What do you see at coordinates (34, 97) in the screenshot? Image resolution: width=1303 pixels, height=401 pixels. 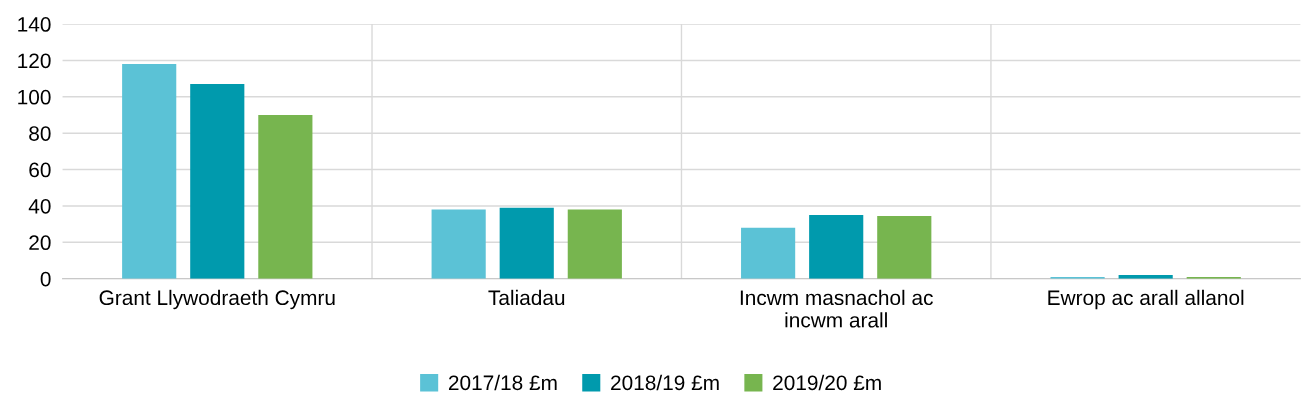 I see `y-tick-label: 100` at bounding box center [34, 97].